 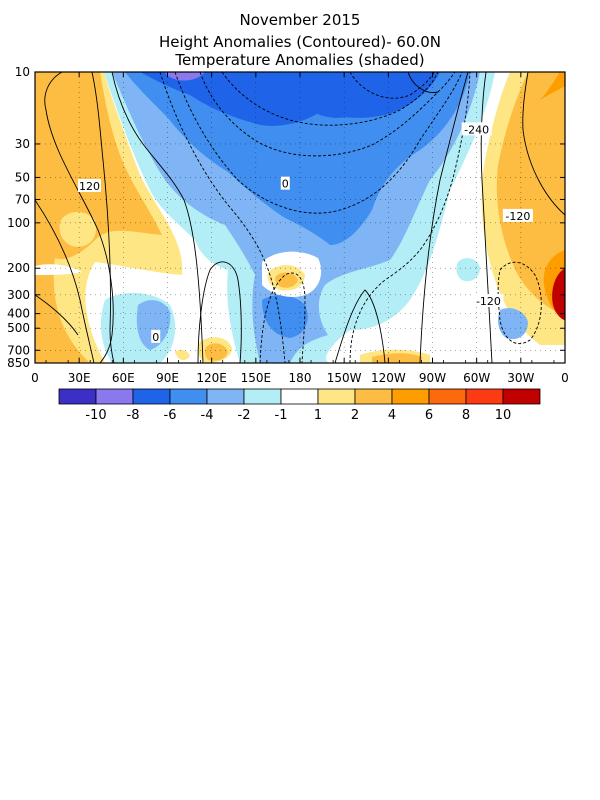 What do you see at coordinates (392, 415) in the screenshot?
I see `colorbar-label: 4` at bounding box center [392, 415].